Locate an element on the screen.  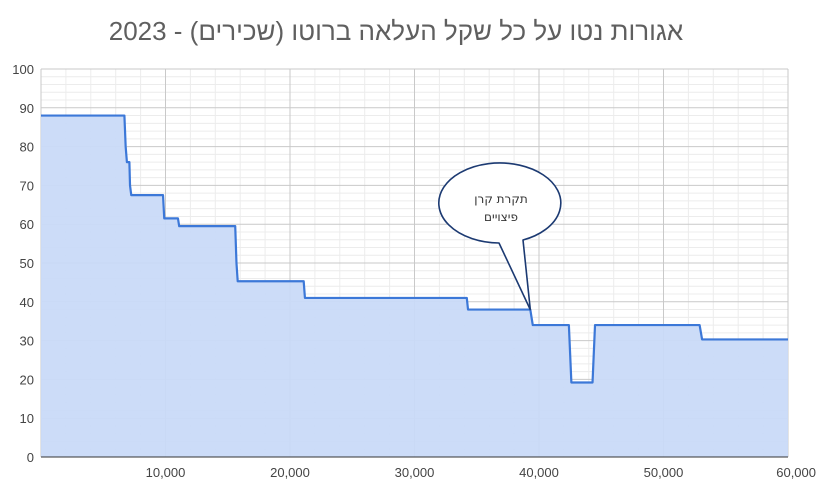
callout-line-1: תקרת קרן is located at coordinates (500, 199).